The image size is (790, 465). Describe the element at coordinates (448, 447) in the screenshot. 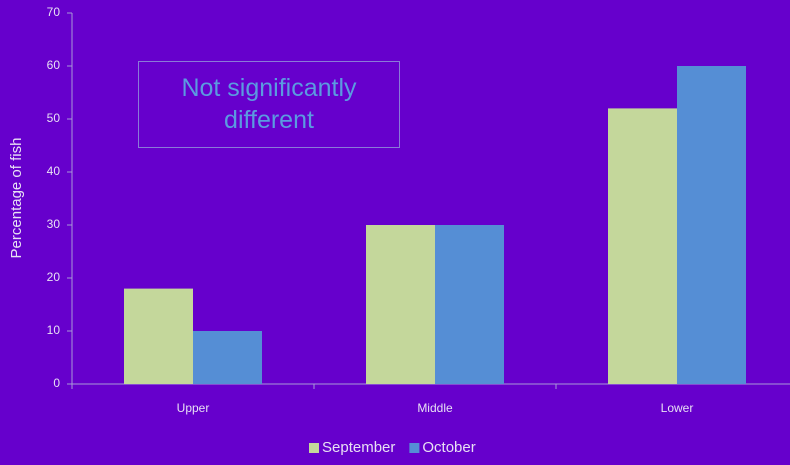

I see `legend-label: October` at that location.